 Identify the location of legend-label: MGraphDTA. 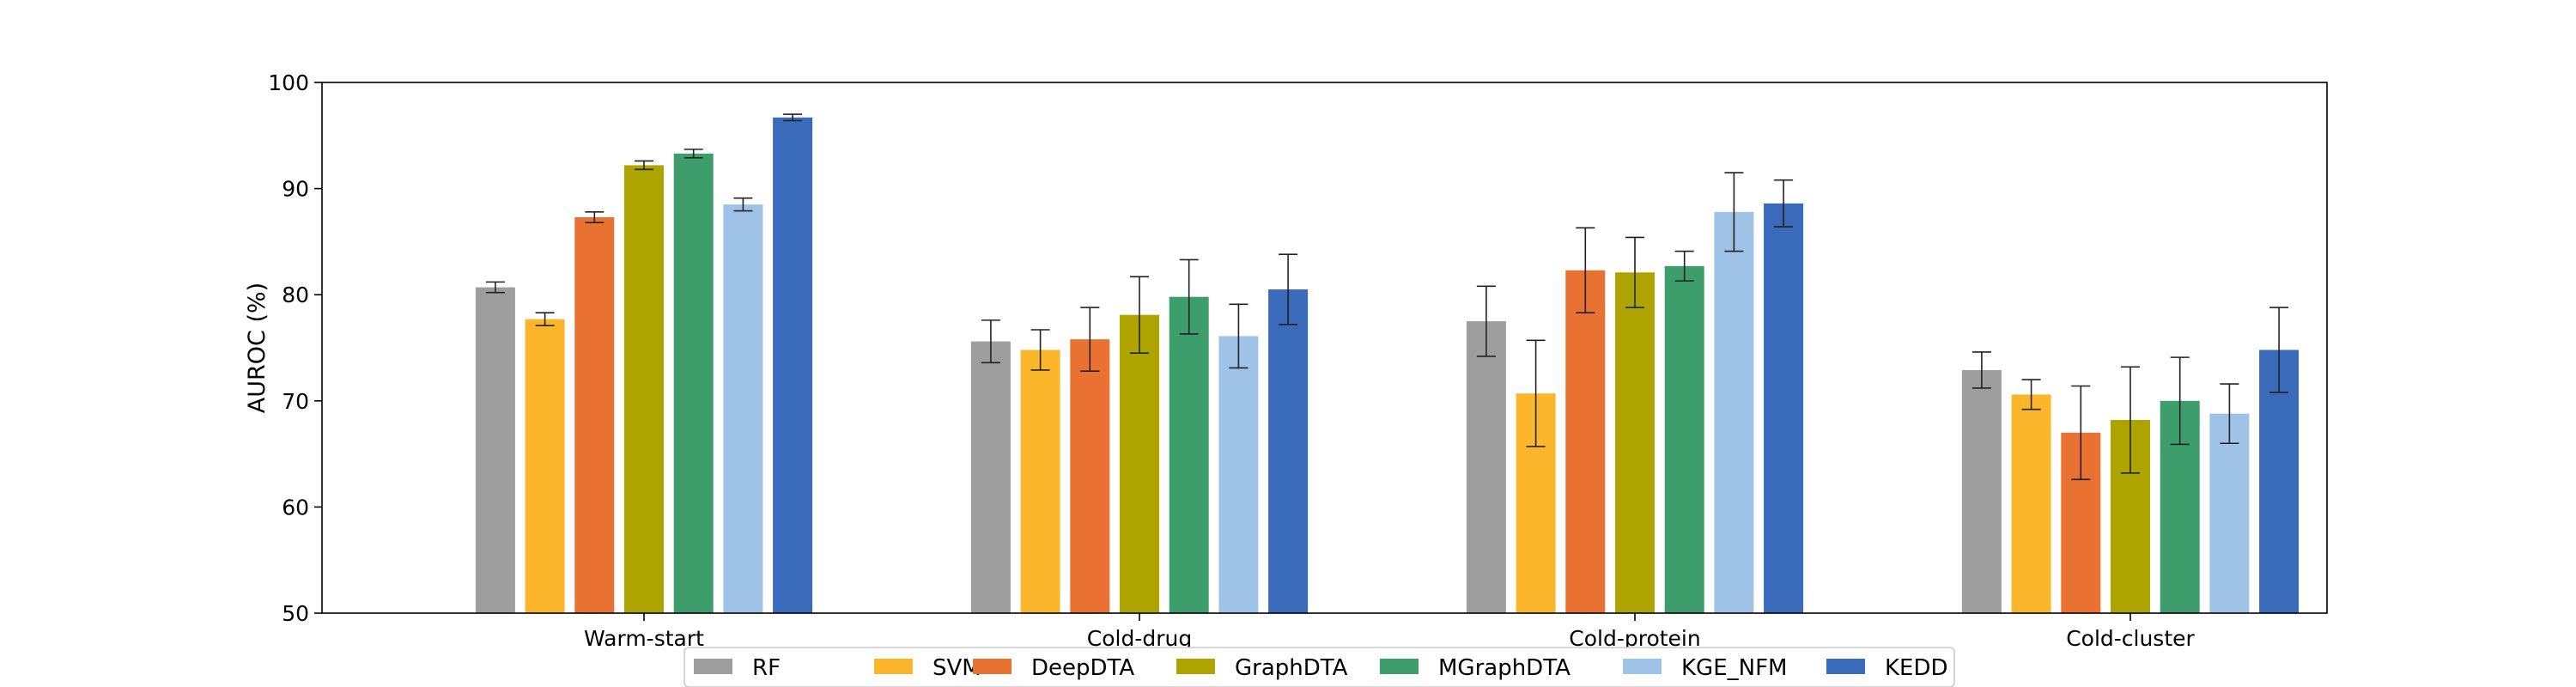
(1504, 668).